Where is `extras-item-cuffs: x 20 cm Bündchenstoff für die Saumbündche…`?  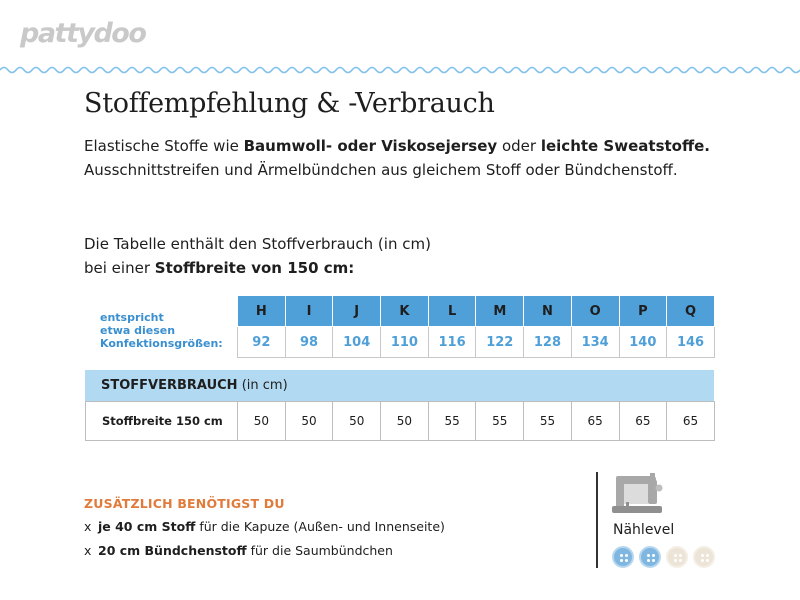 extras-item-cuffs: x 20 cm Bündchenstoff für die Saumbündche… is located at coordinates (238, 550).